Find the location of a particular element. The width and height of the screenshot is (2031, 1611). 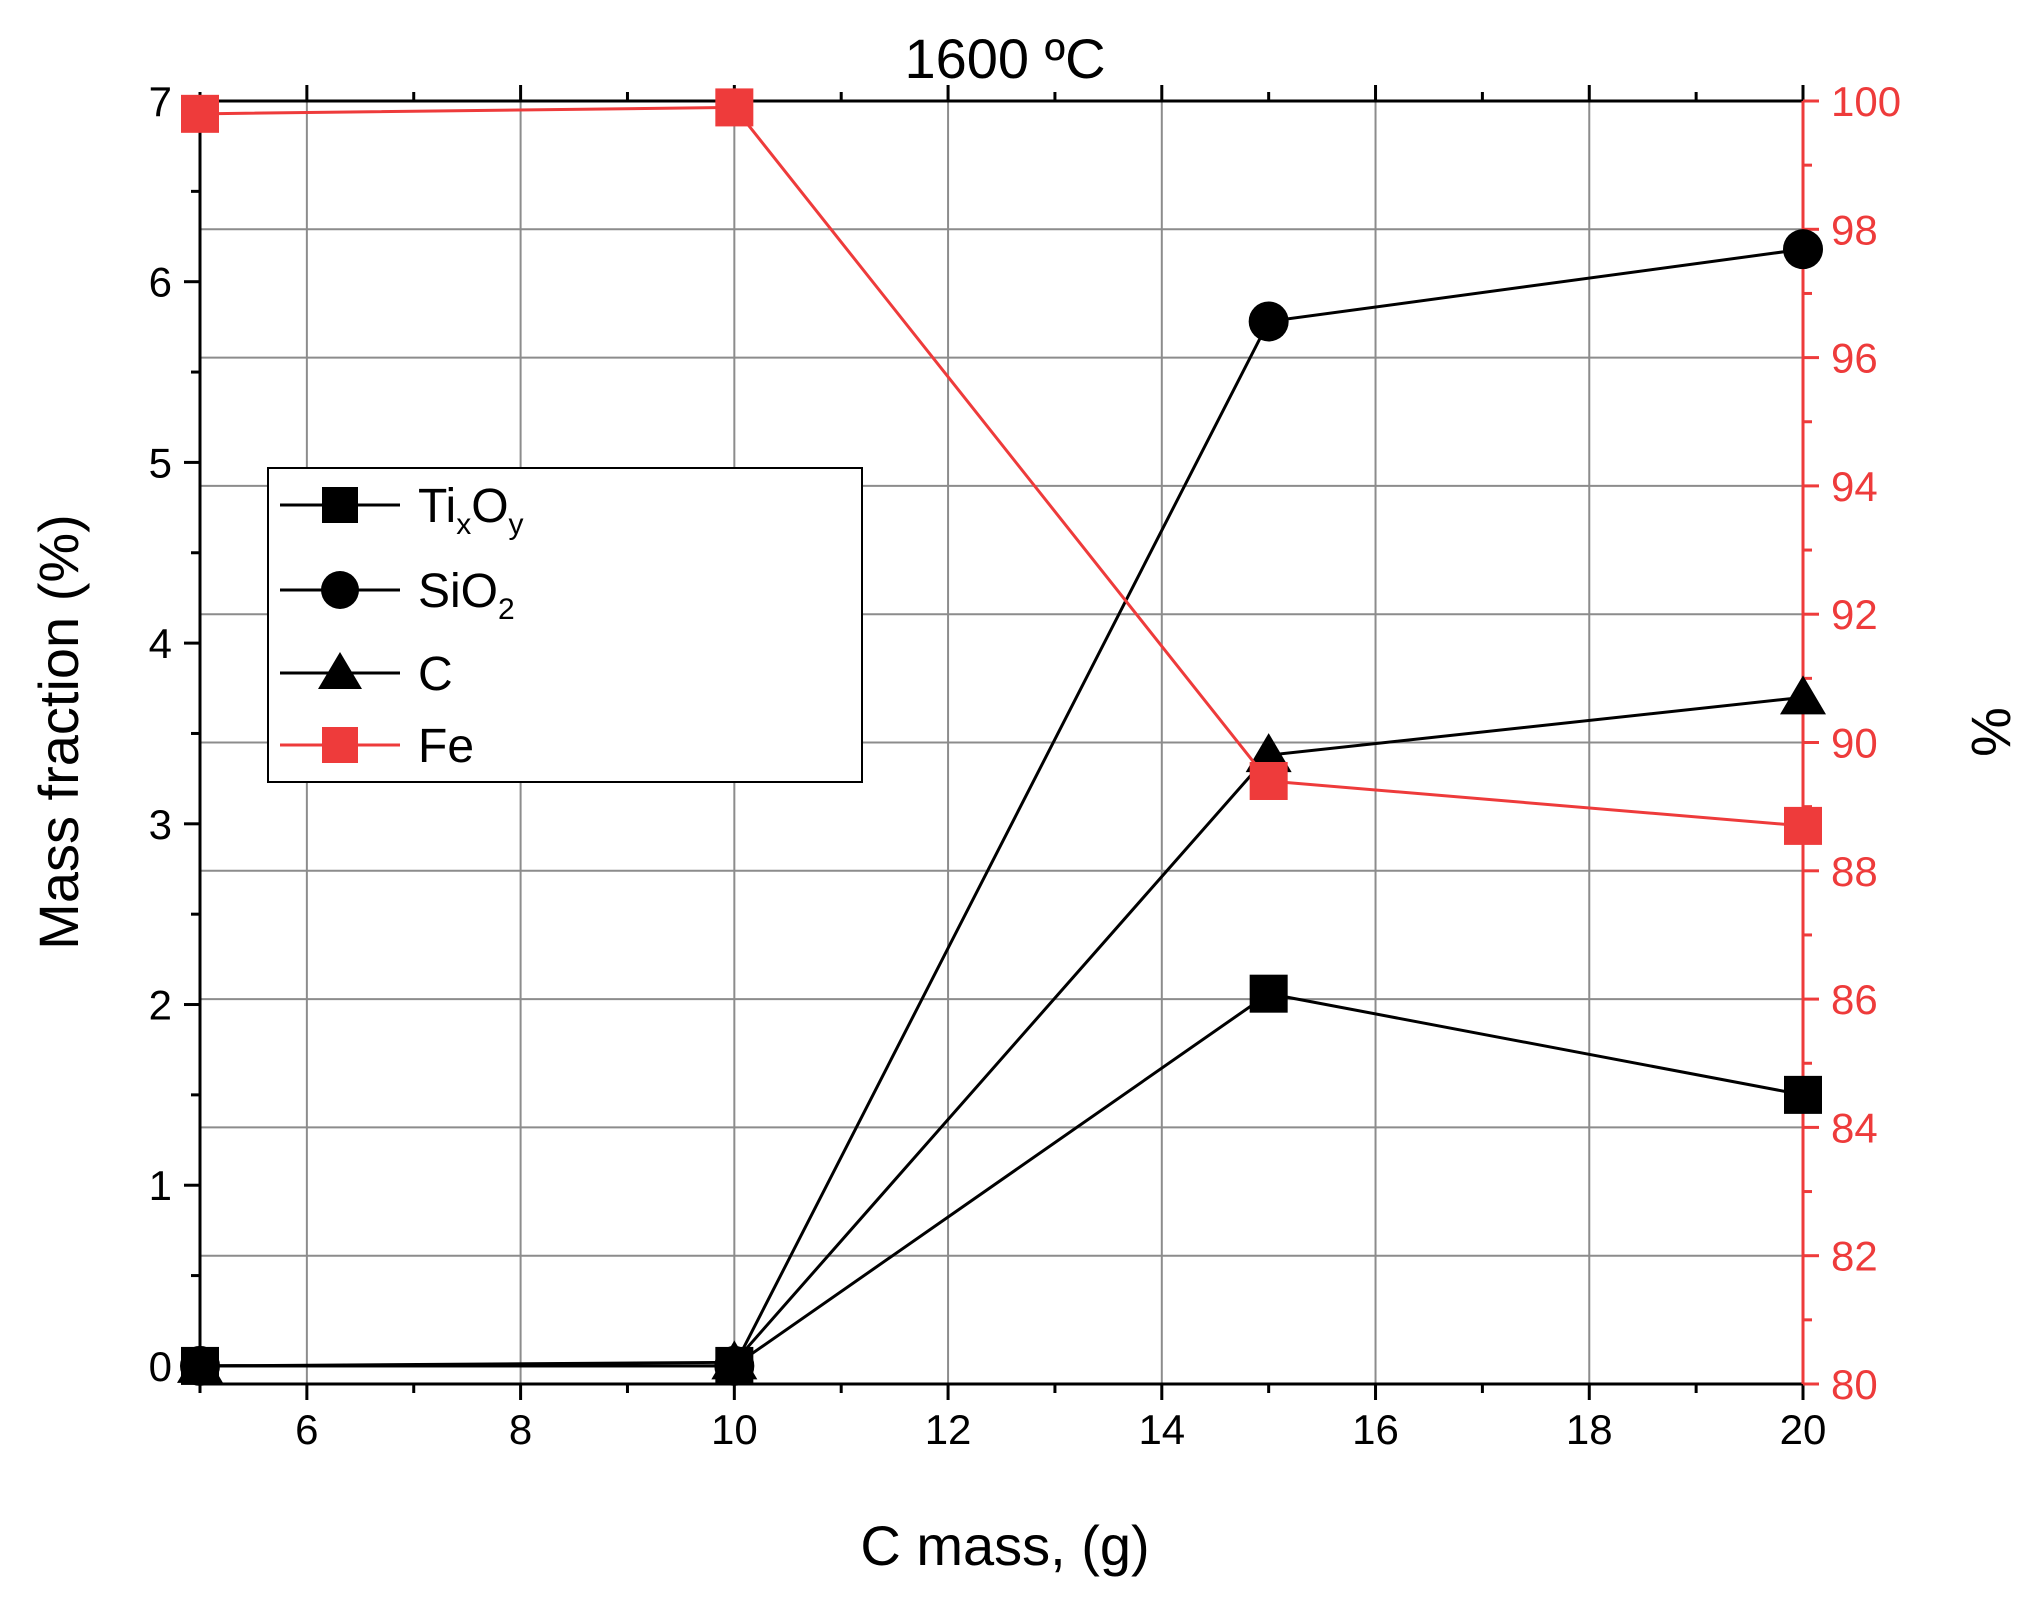

legend-label-sio2: SiO2 is located at coordinates (466, 595).